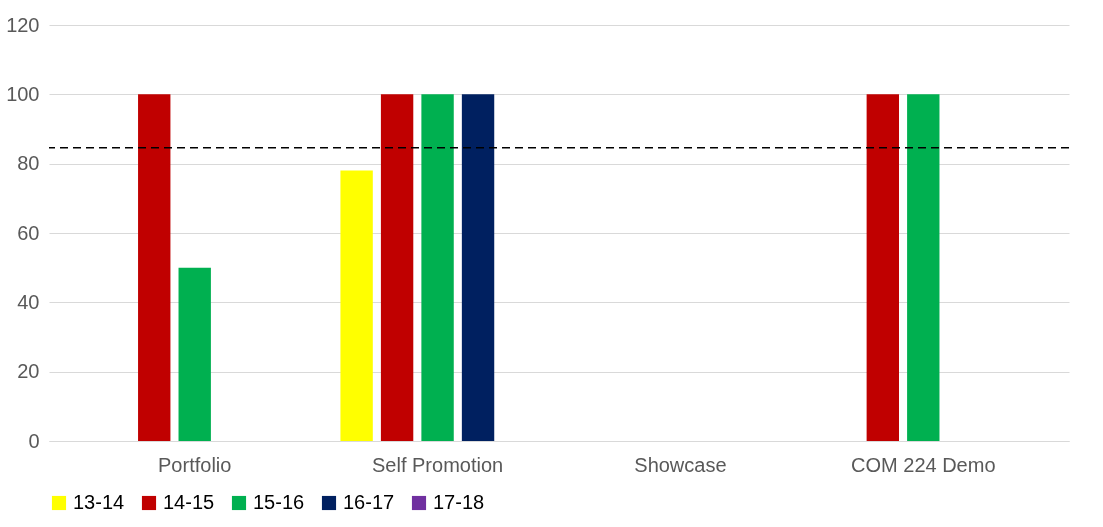 The width and height of the screenshot is (1103, 527). What do you see at coordinates (680, 464) in the screenshot?
I see `x-tick-label: Showcase` at bounding box center [680, 464].